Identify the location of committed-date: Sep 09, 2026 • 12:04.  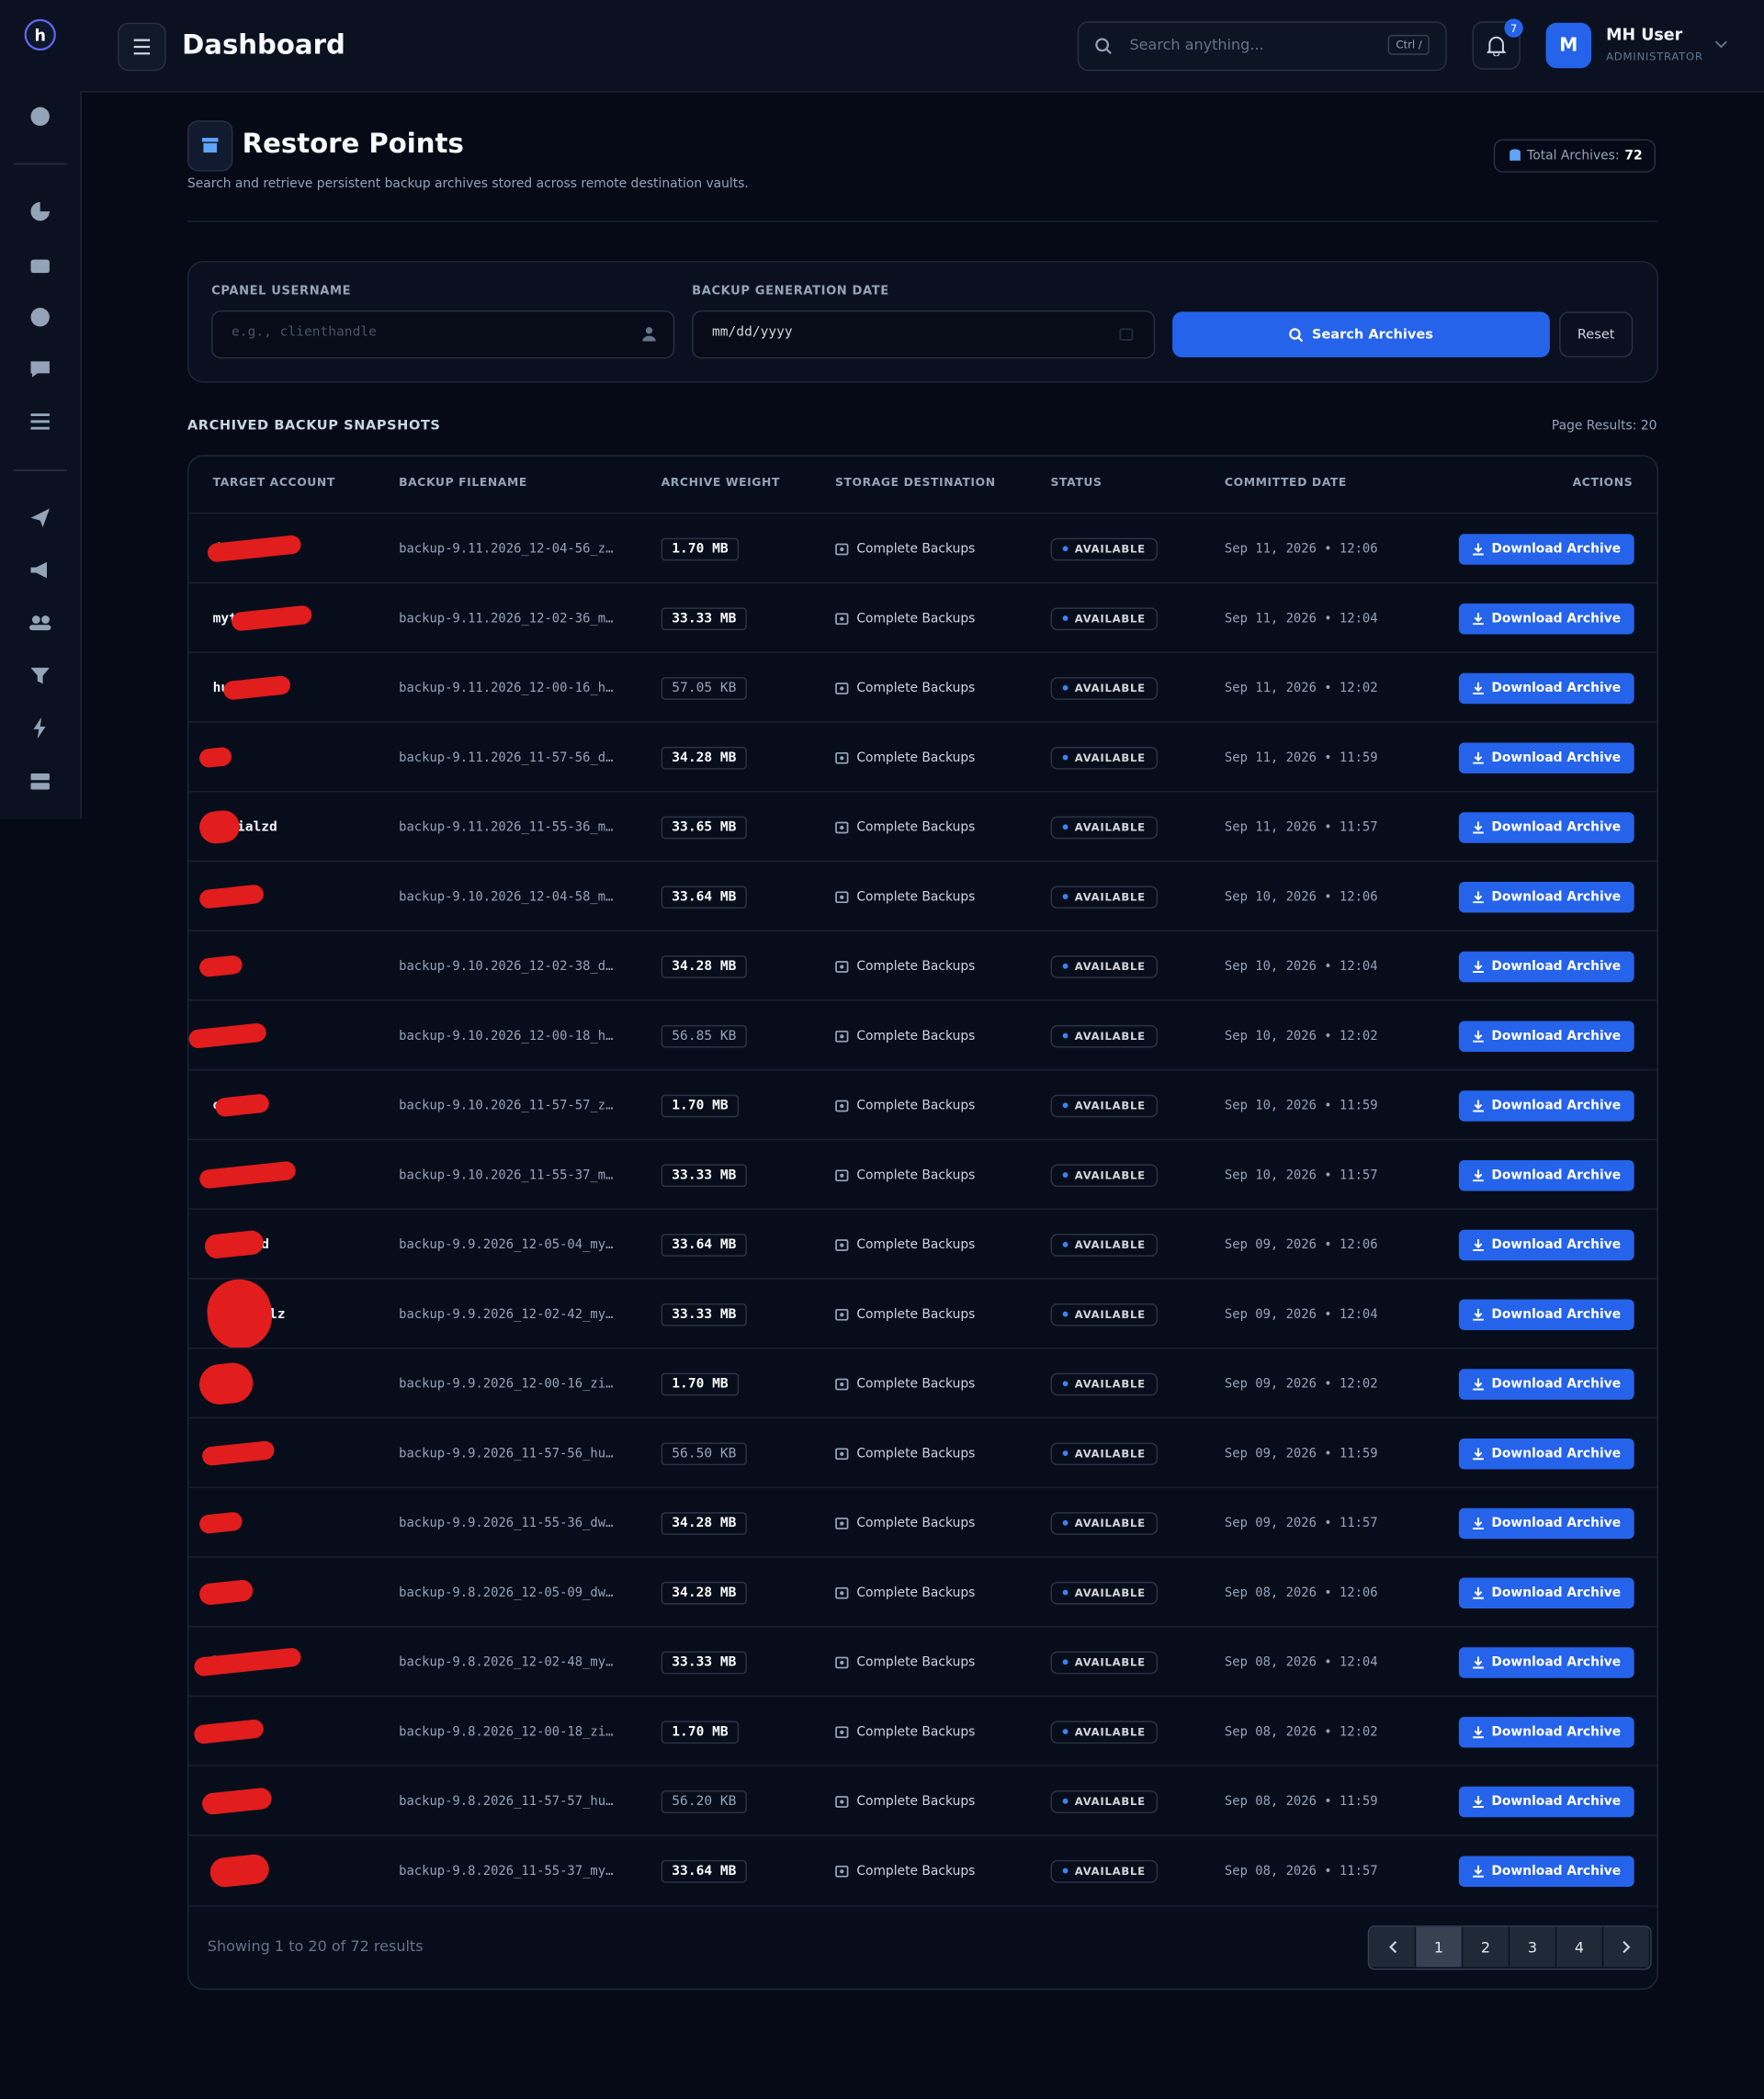
(1301, 1314).